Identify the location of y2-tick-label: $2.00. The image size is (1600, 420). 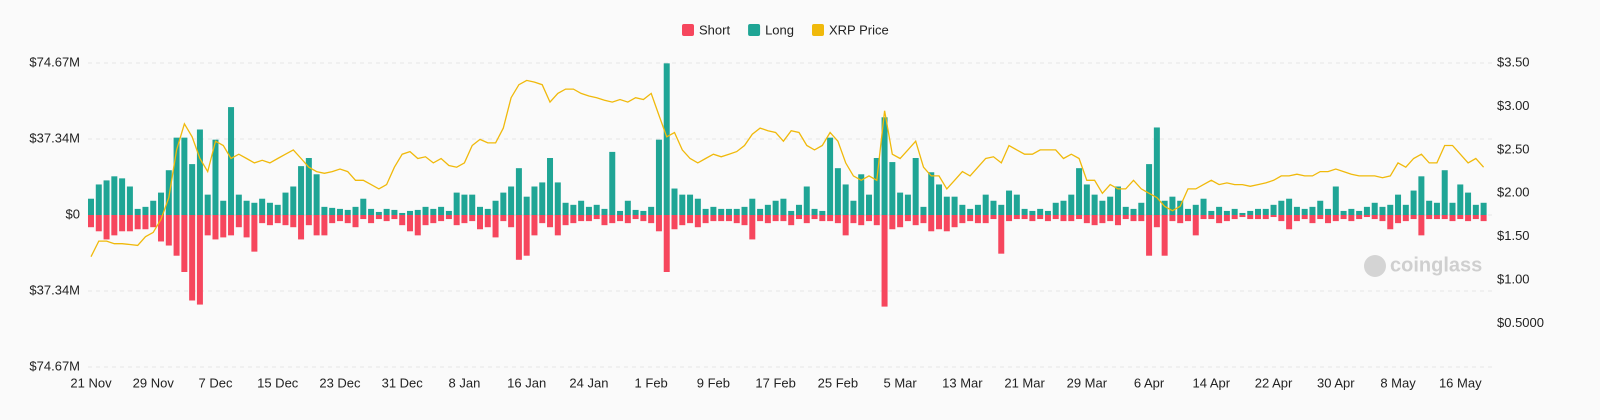
(1513, 192).